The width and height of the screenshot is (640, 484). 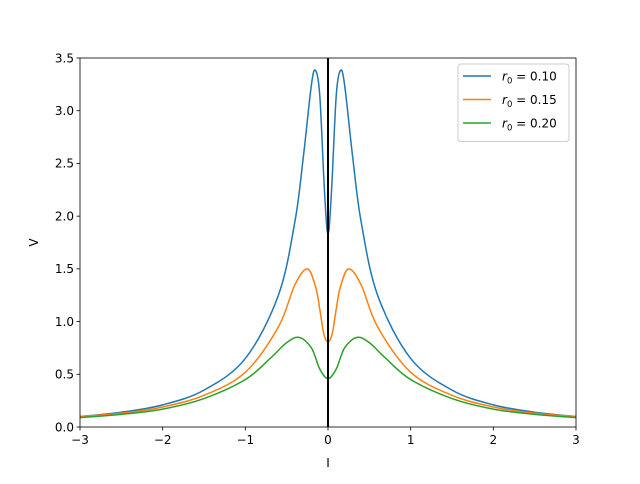 I want to click on legend-label: r0 = 0.20, so click(x=529, y=125).